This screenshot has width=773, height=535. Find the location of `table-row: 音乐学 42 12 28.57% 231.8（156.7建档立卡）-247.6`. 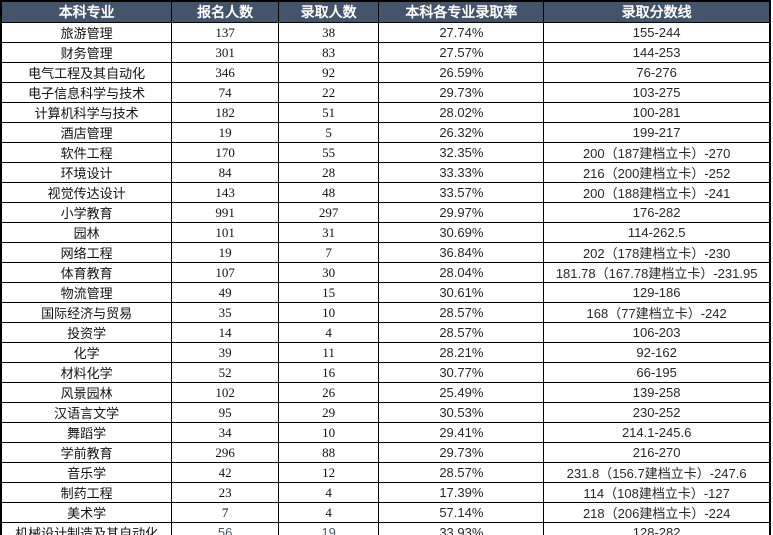

table-row: 音乐学 42 12 28.57% 231.8（156.7建档立卡）-247.6 is located at coordinates (385, 472).